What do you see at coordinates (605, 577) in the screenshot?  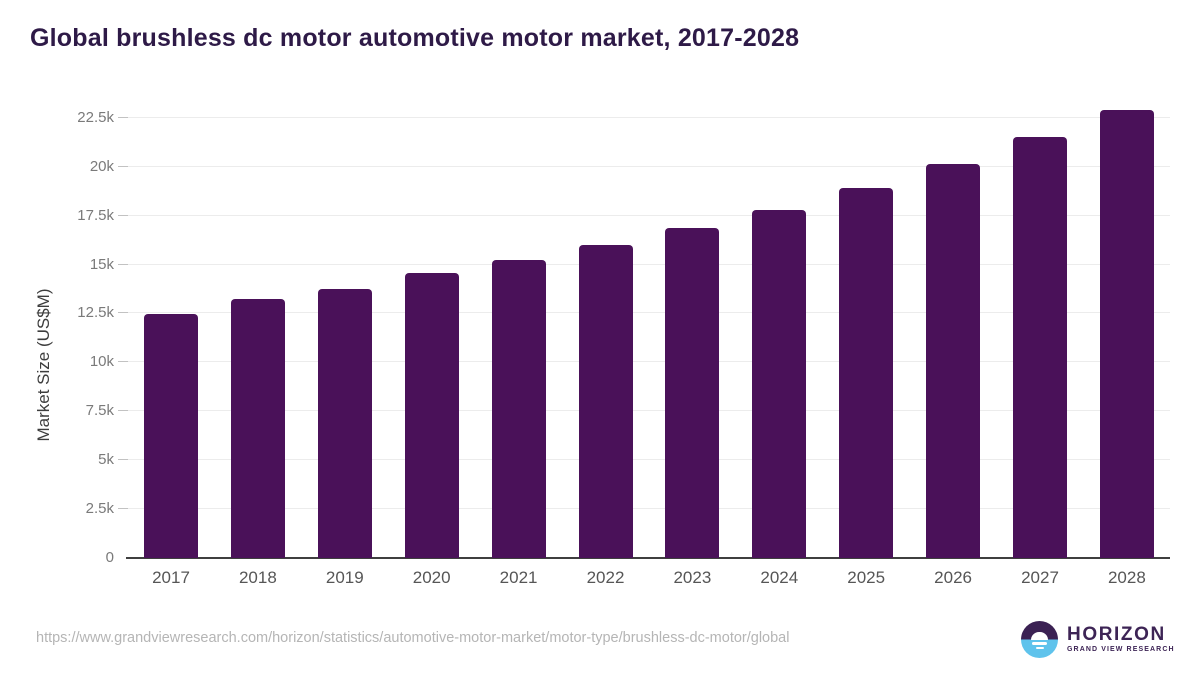 I see `x-tick-label: 2022` at bounding box center [605, 577].